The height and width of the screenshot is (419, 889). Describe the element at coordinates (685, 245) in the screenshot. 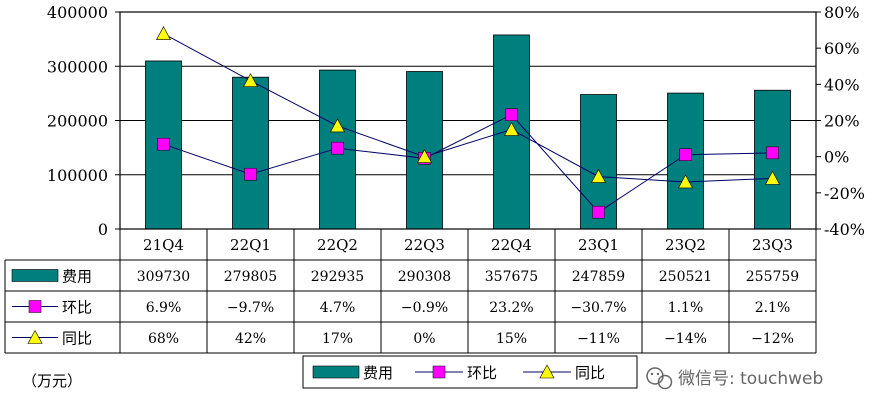

I see `x-tick-label: 23Q2` at that location.